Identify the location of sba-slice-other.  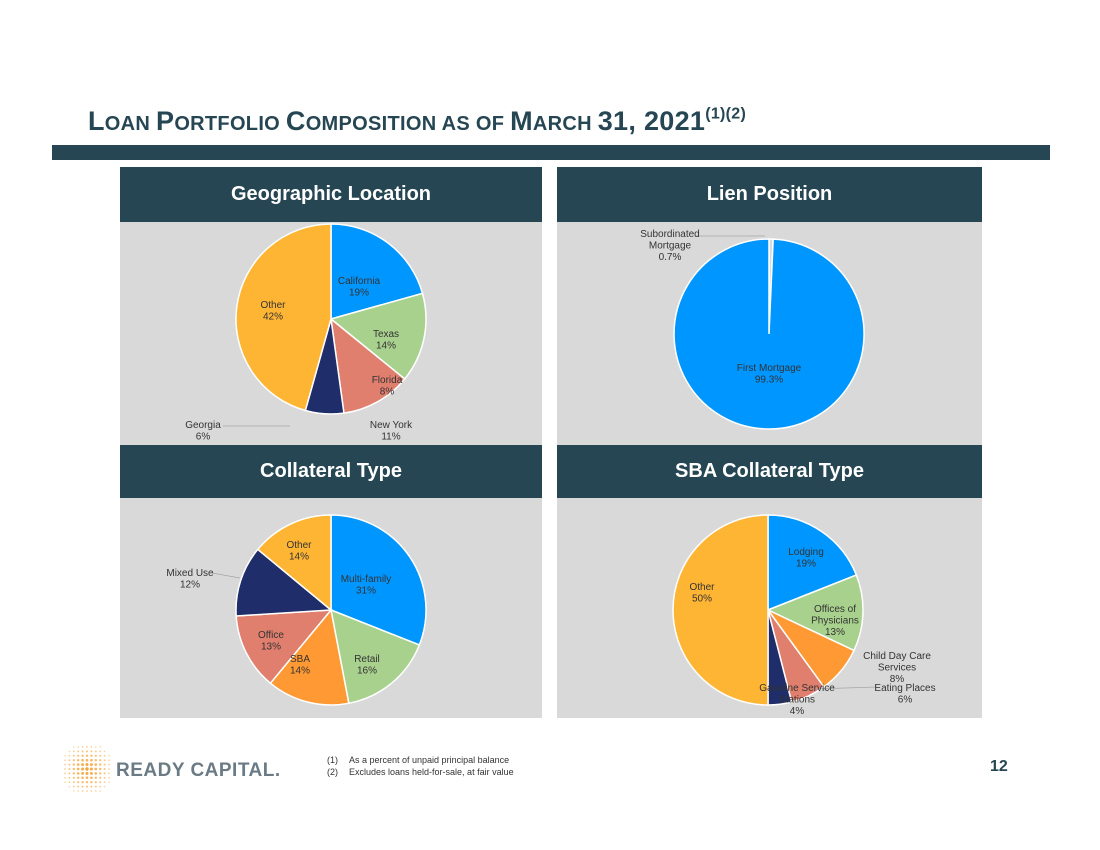
(720, 610).